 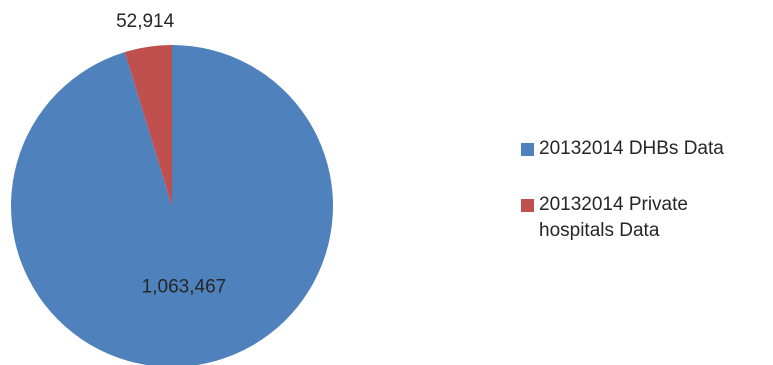 I want to click on data-labels: 1,063,467 52,914, so click(x=171, y=154).